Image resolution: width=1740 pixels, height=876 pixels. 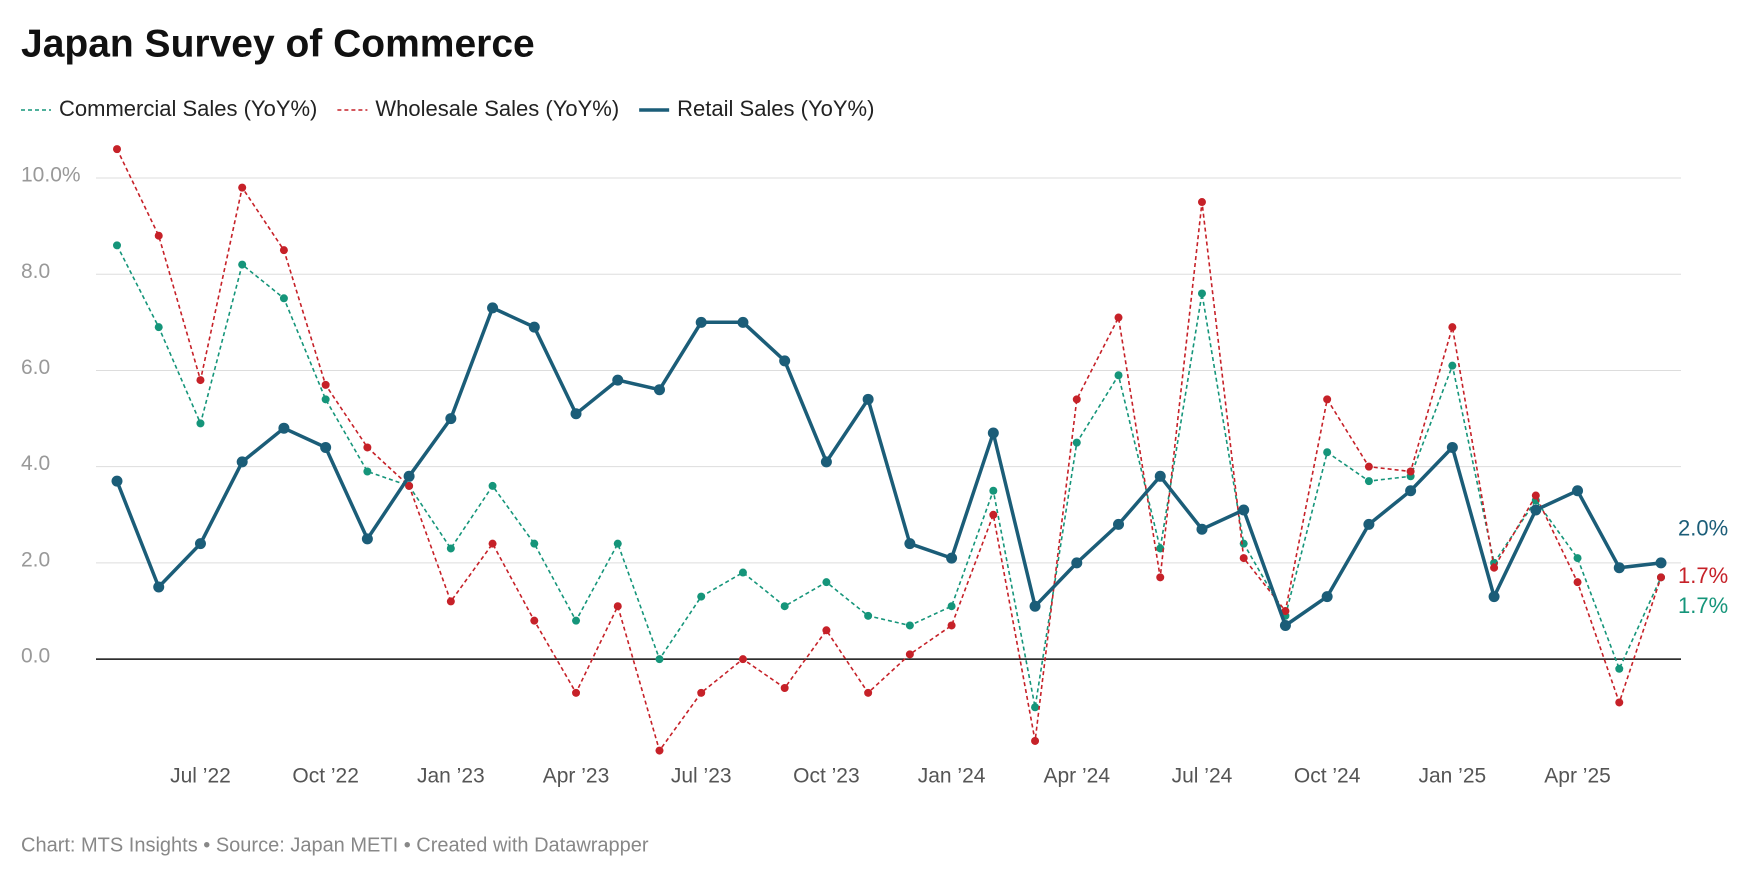 What do you see at coordinates (1577, 776) in the screenshot?
I see `x-tick-label: Apr ’25` at bounding box center [1577, 776].